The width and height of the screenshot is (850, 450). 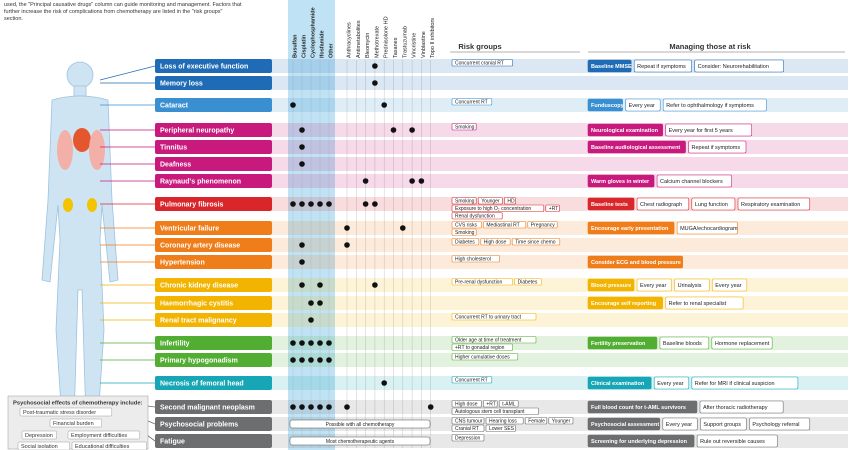 What do you see at coordinates (360, 441) in the screenshot?
I see `span-box` at bounding box center [360, 441].